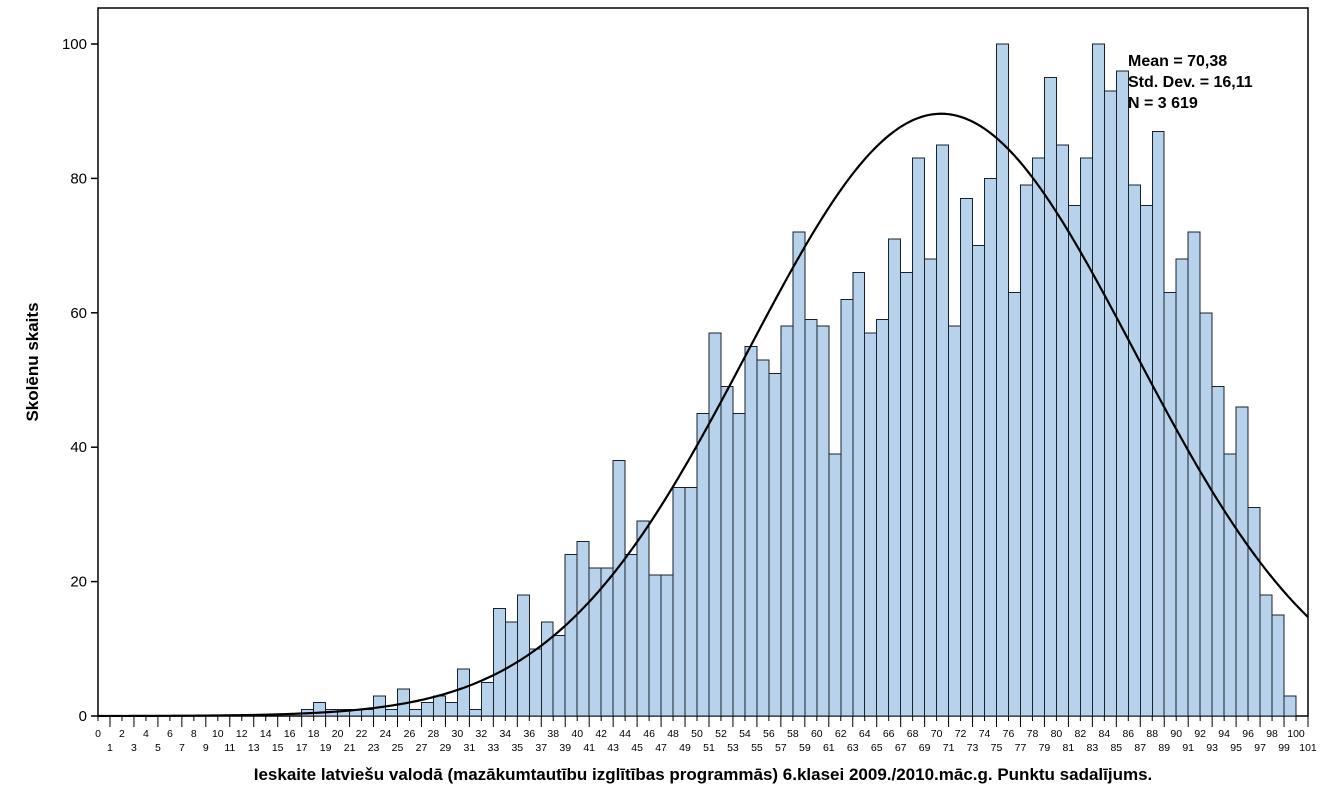  What do you see at coordinates (805, 748) in the screenshot?
I see `x-tick-label: 59` at bounding box center [805, 748].